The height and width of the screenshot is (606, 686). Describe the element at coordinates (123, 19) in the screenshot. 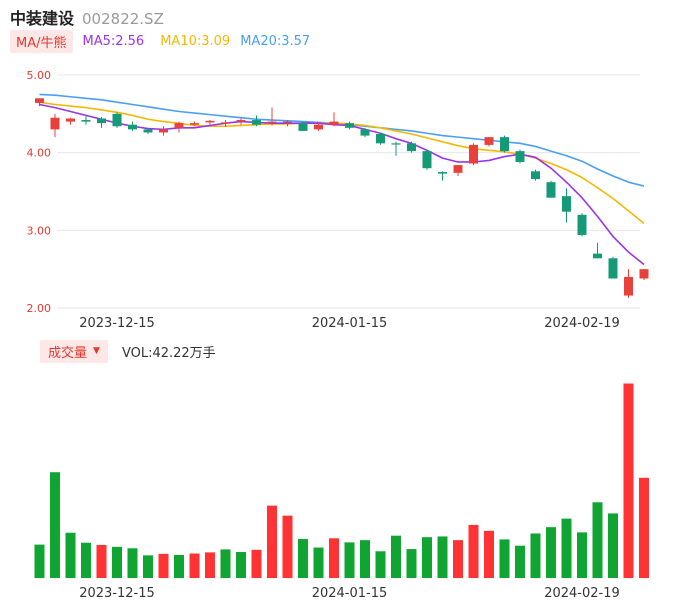

I see `stock-code: 002822.SZ` at that location.